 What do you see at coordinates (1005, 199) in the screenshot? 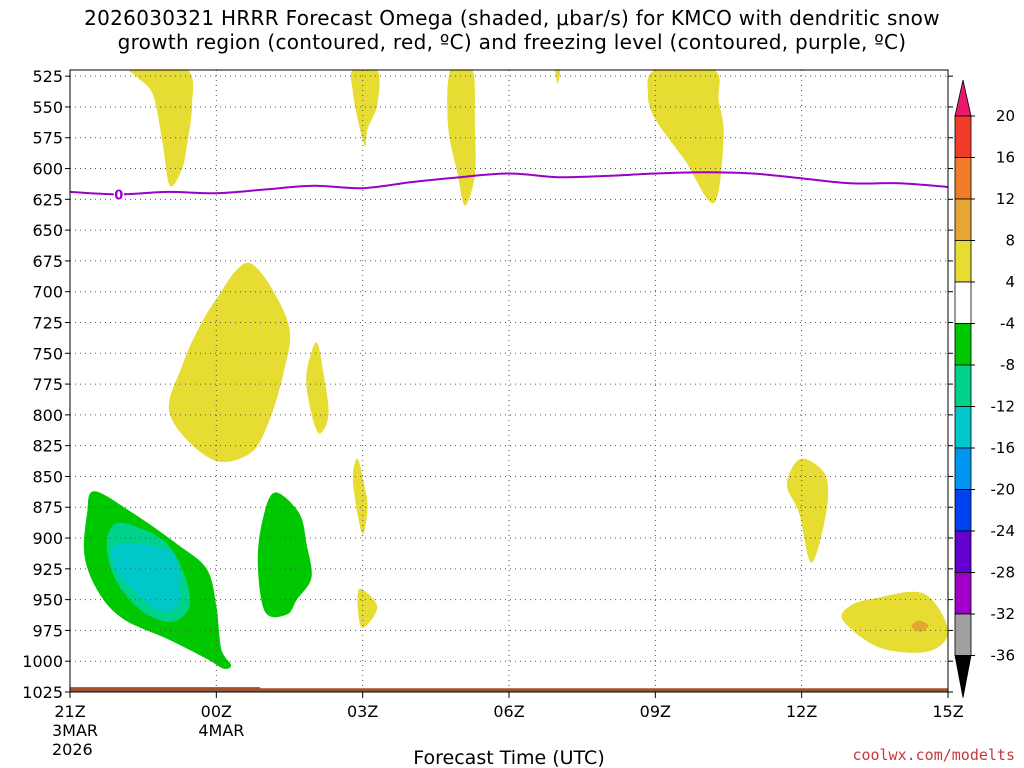
I see `colorbar-label-12: 12` at bounding box center [1005, 199].